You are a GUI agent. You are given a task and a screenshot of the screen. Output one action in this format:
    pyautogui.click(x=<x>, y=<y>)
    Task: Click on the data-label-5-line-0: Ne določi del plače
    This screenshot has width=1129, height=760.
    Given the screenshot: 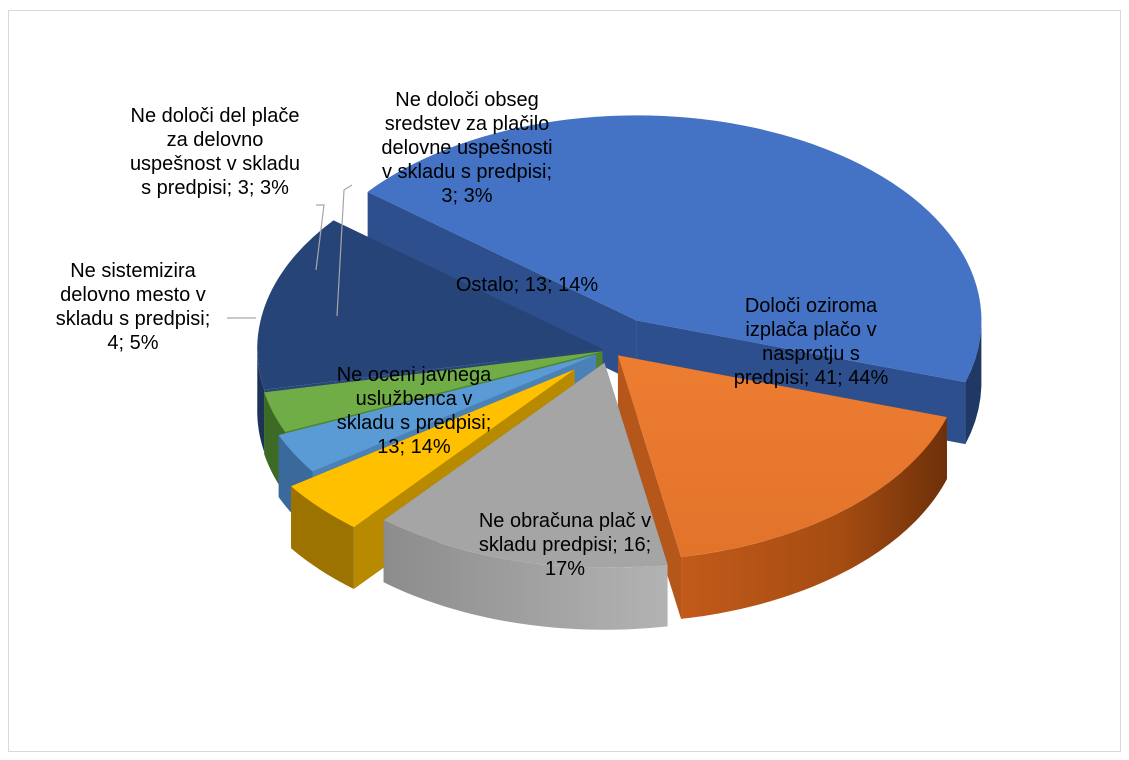 What is the action you would take?
    pyautogui.click(x=215, y=116)
    